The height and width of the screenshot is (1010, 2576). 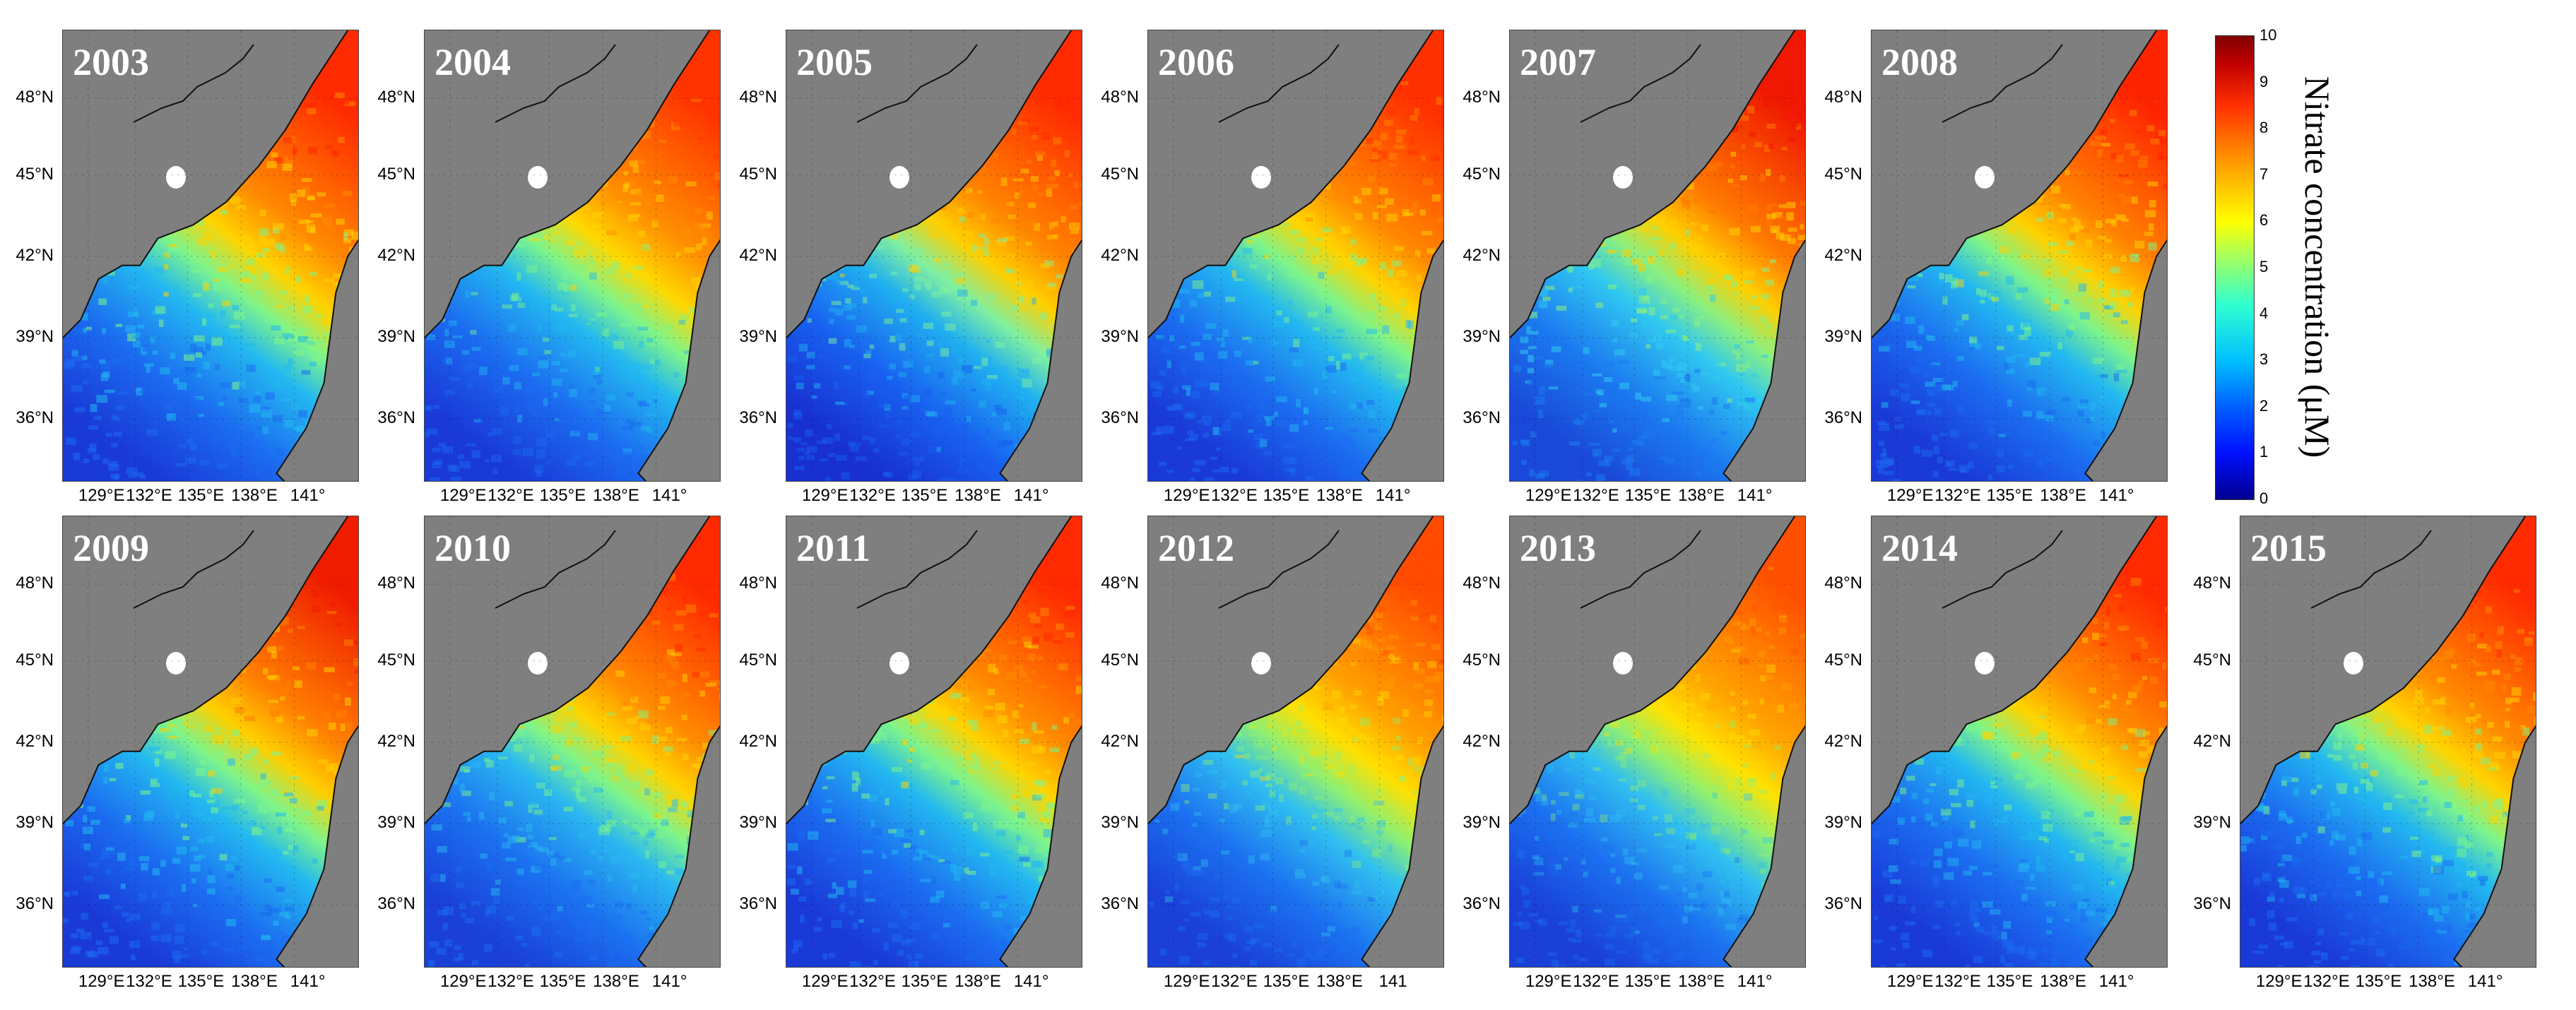 I want to click on year-label: 2012, so click(x=1196, y=548).